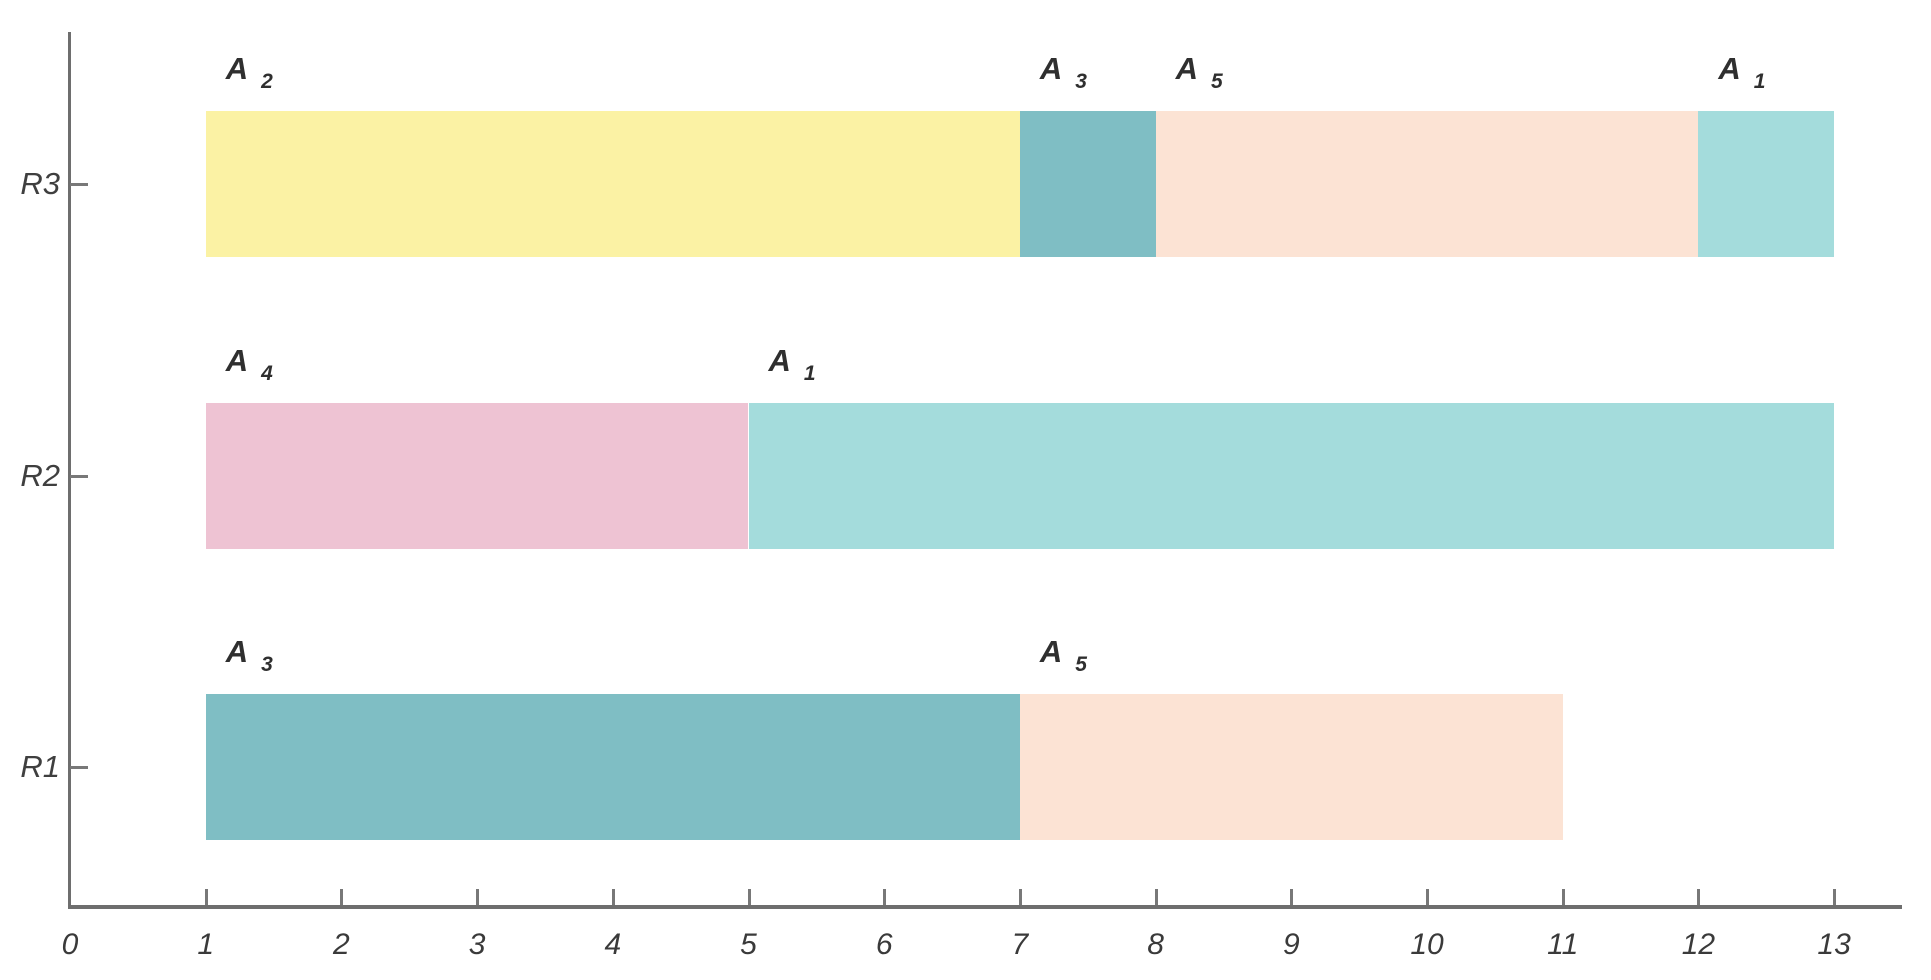 This screenshot has width=1931, height=980. Describe the element at coordinates (1427, 944) in the screenshot. I see `x-axis-tick-label: 10` at that location.